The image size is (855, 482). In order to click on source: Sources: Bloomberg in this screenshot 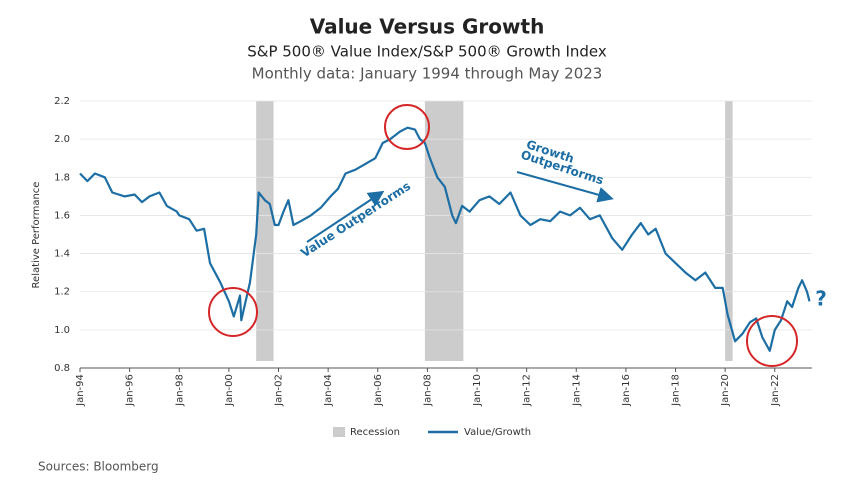, I will do `click(98, 467)`.